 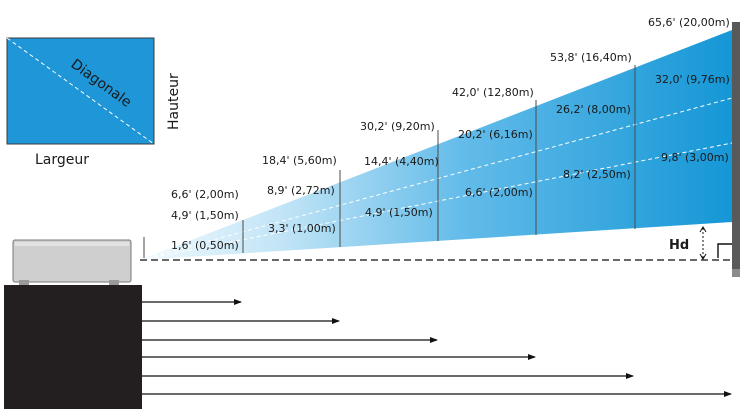 I want to click on projector-body, so click(x=72, y=261).